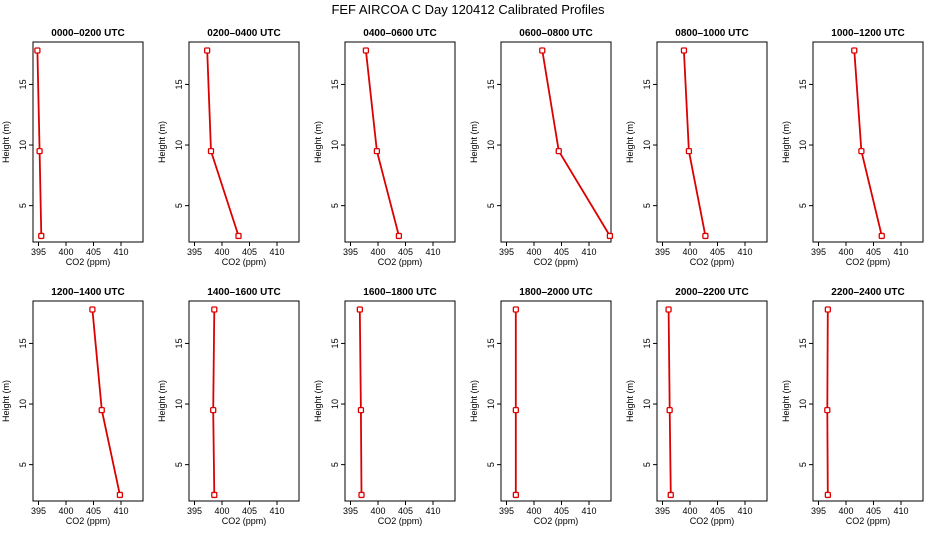  What do you see at coordinates (867, 33) in the screenshot?
I see `panel-title: 1000–1200 UTC` at bounding box center [867, 33].